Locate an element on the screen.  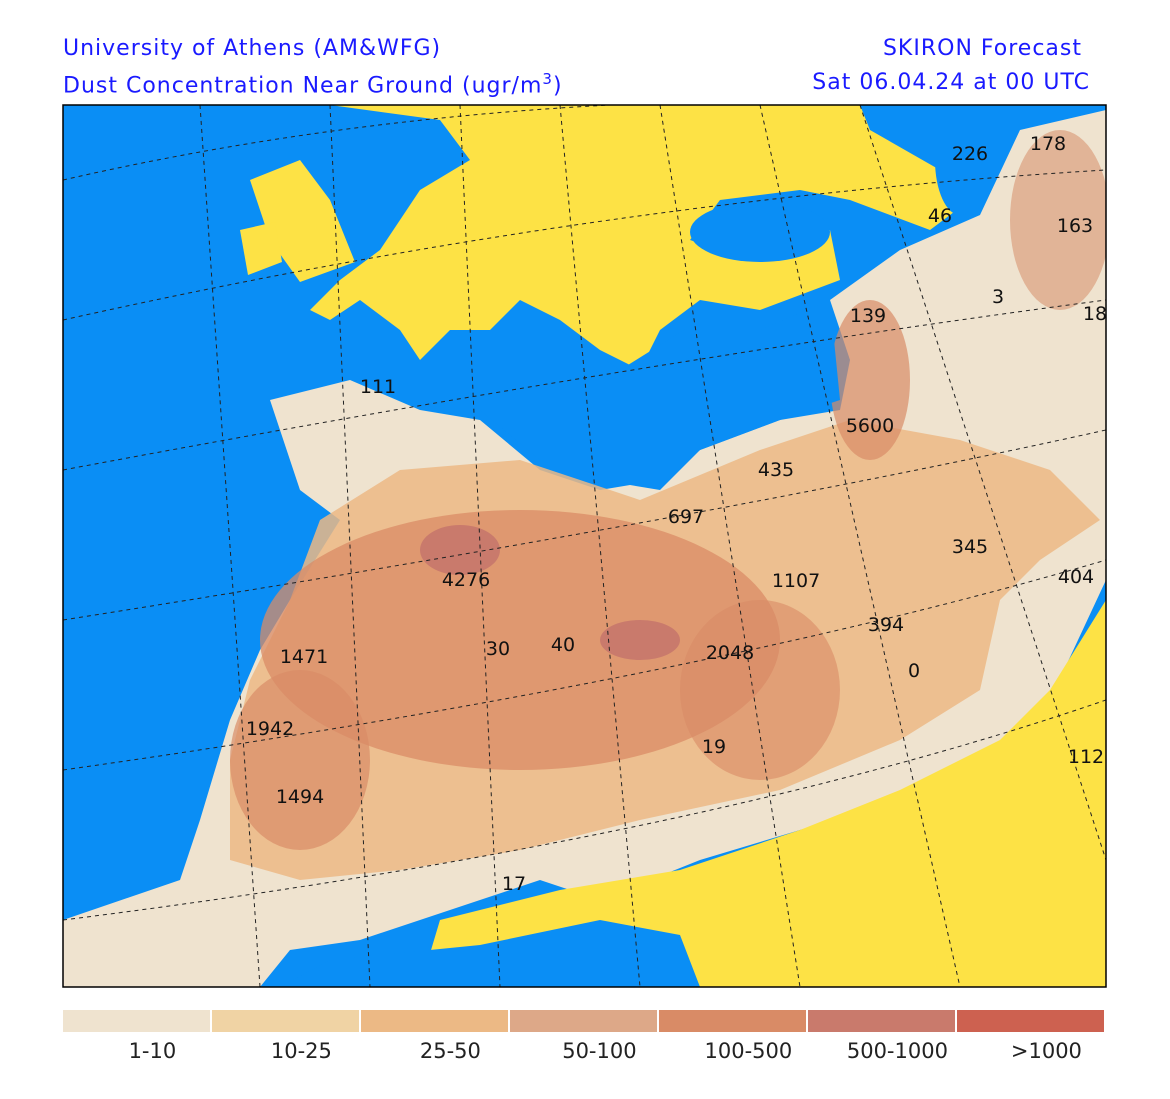
ireland is located at coordinates (261, 248).